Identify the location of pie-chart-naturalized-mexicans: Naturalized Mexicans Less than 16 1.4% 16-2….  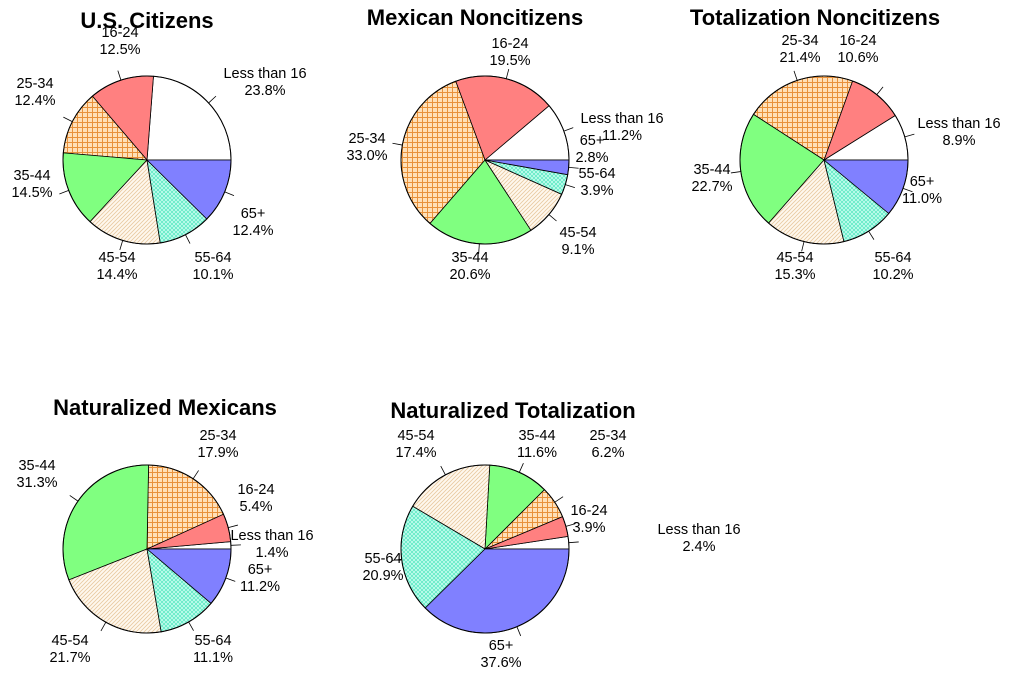
(164, 530).